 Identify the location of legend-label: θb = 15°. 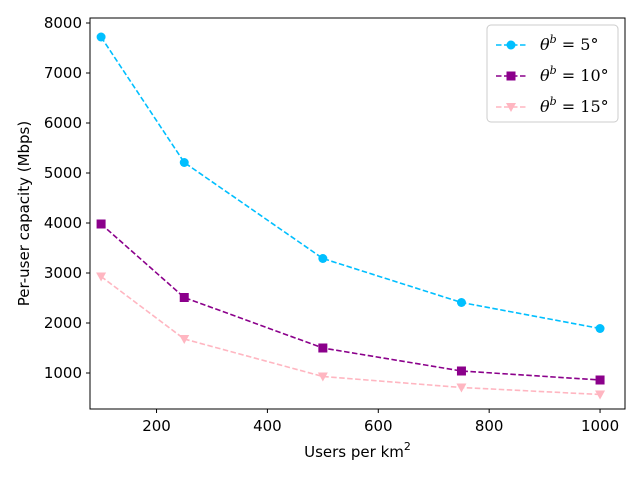
(574, 105).